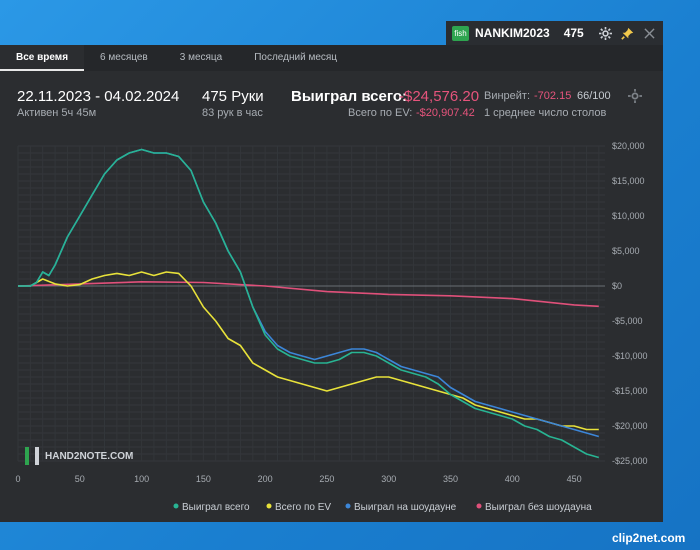 Image resolution: width=700 pixels, height=550 pixels. Describe the element at coordinates (405, 507) in the screenshot. I see `legend-label-2: Выиграл на шоудауне` at that location.